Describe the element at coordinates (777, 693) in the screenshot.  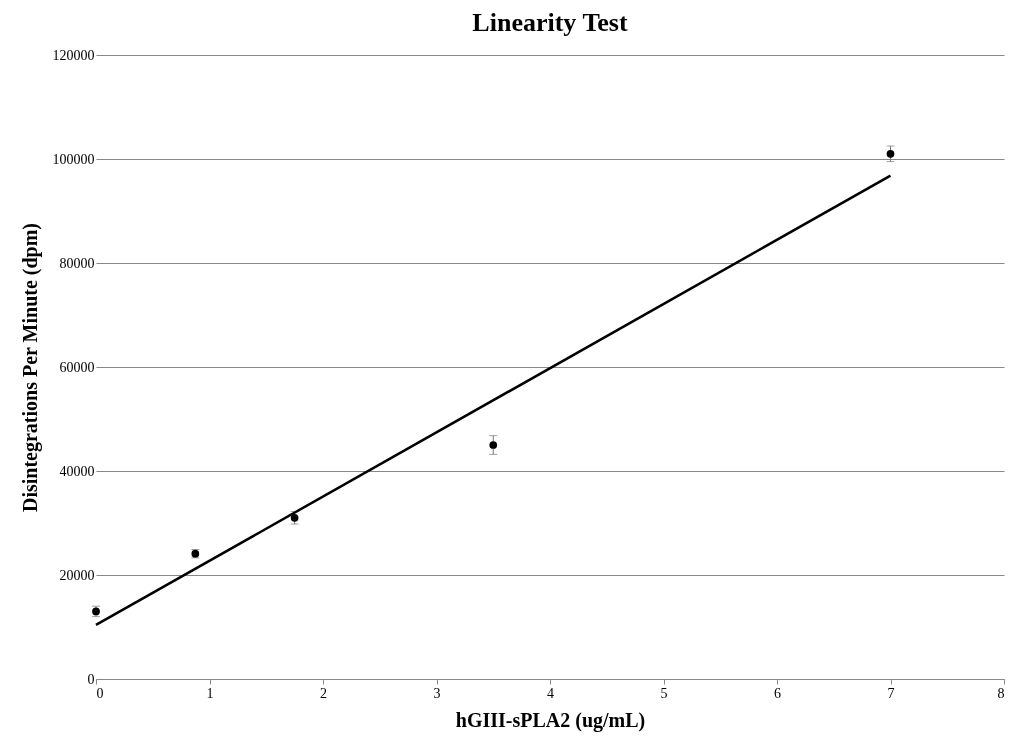
I see `x-tick-label: 6` at that location.